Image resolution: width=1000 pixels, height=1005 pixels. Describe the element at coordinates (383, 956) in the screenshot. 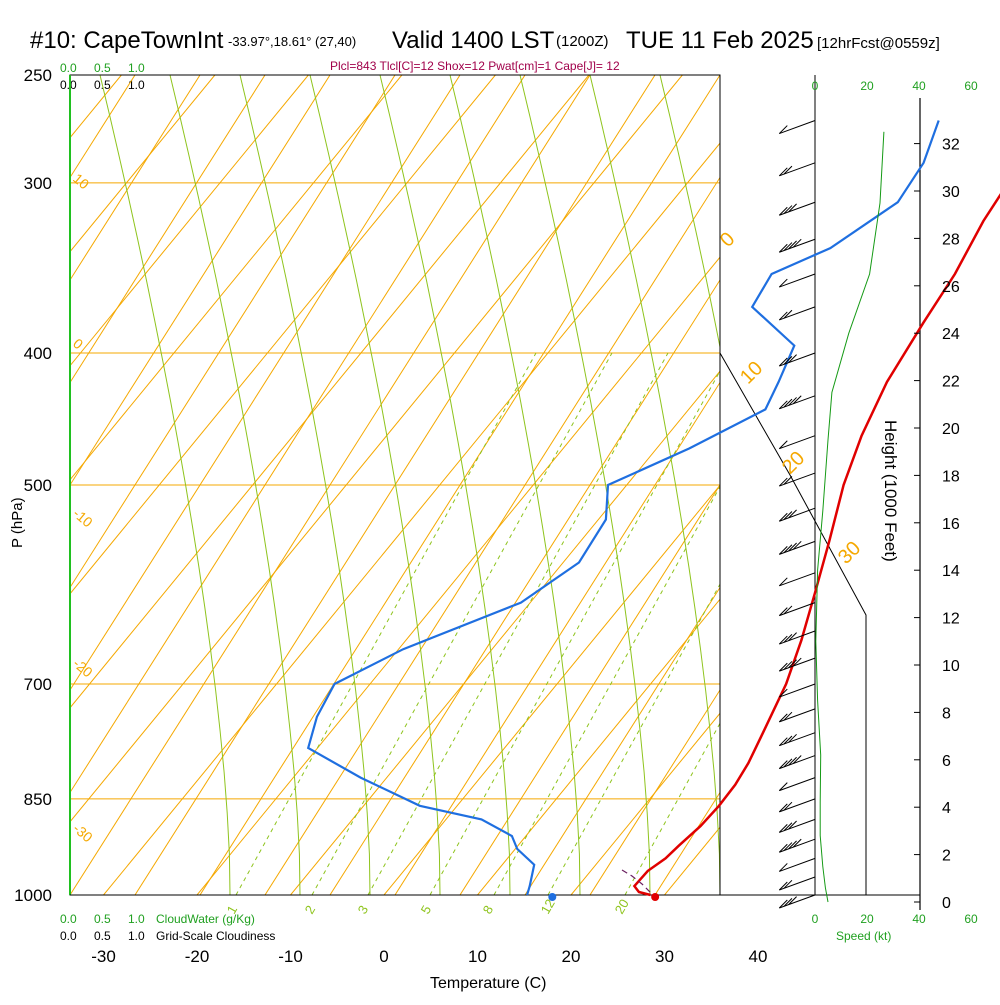

I see `temperature-tick-0: 0` at that location.